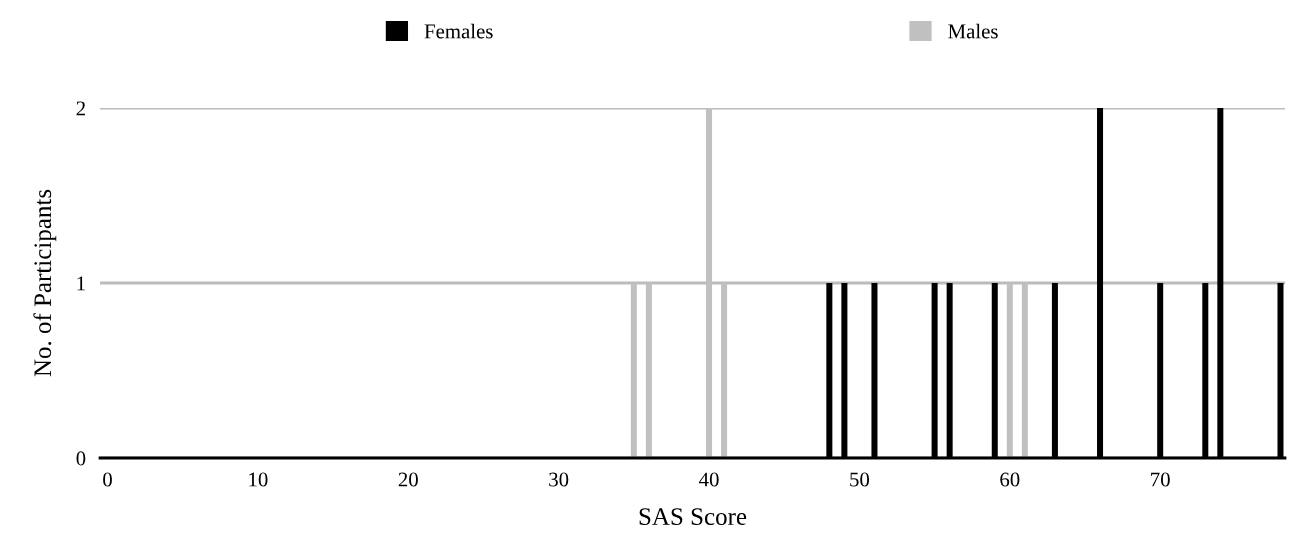 Image resolution: width=1293 pixels, height=546 pixels. Describe the element at coordinates (973, 31) in the screenshot. I see `legend-label: Males` at that location.